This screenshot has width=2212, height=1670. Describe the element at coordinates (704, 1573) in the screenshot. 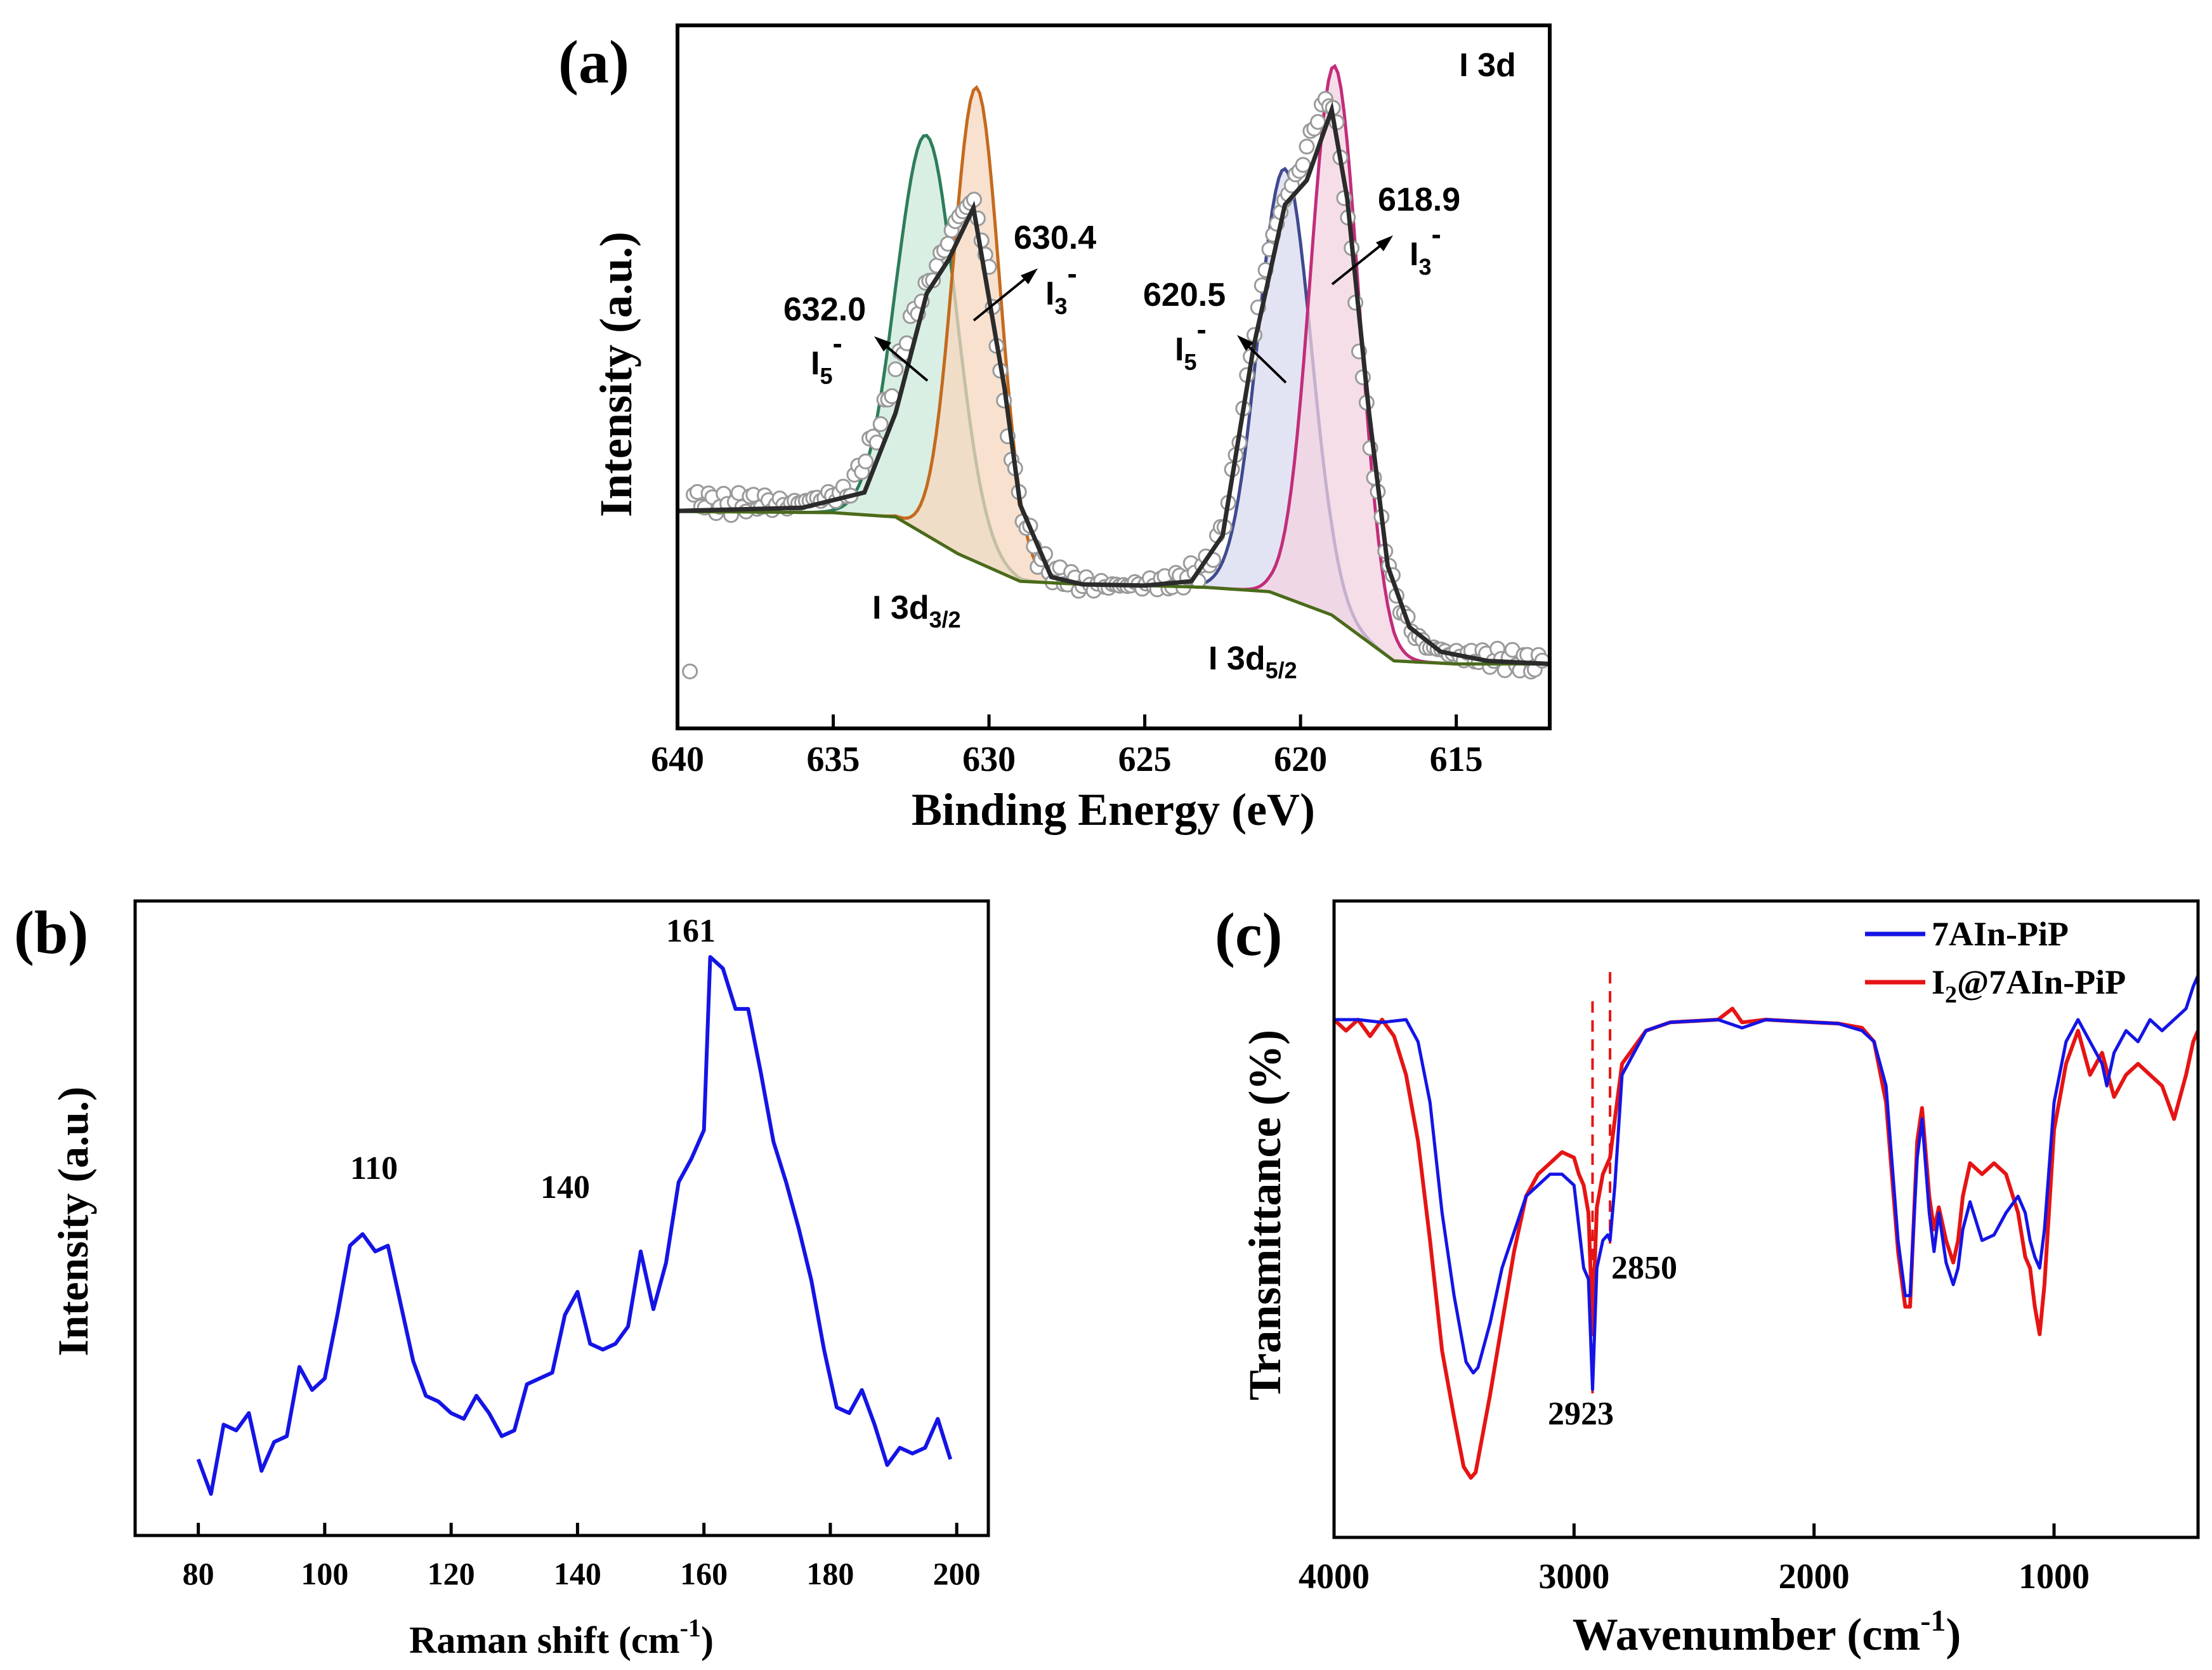

I see `panel-b-tick-label-160: 160` at that location.